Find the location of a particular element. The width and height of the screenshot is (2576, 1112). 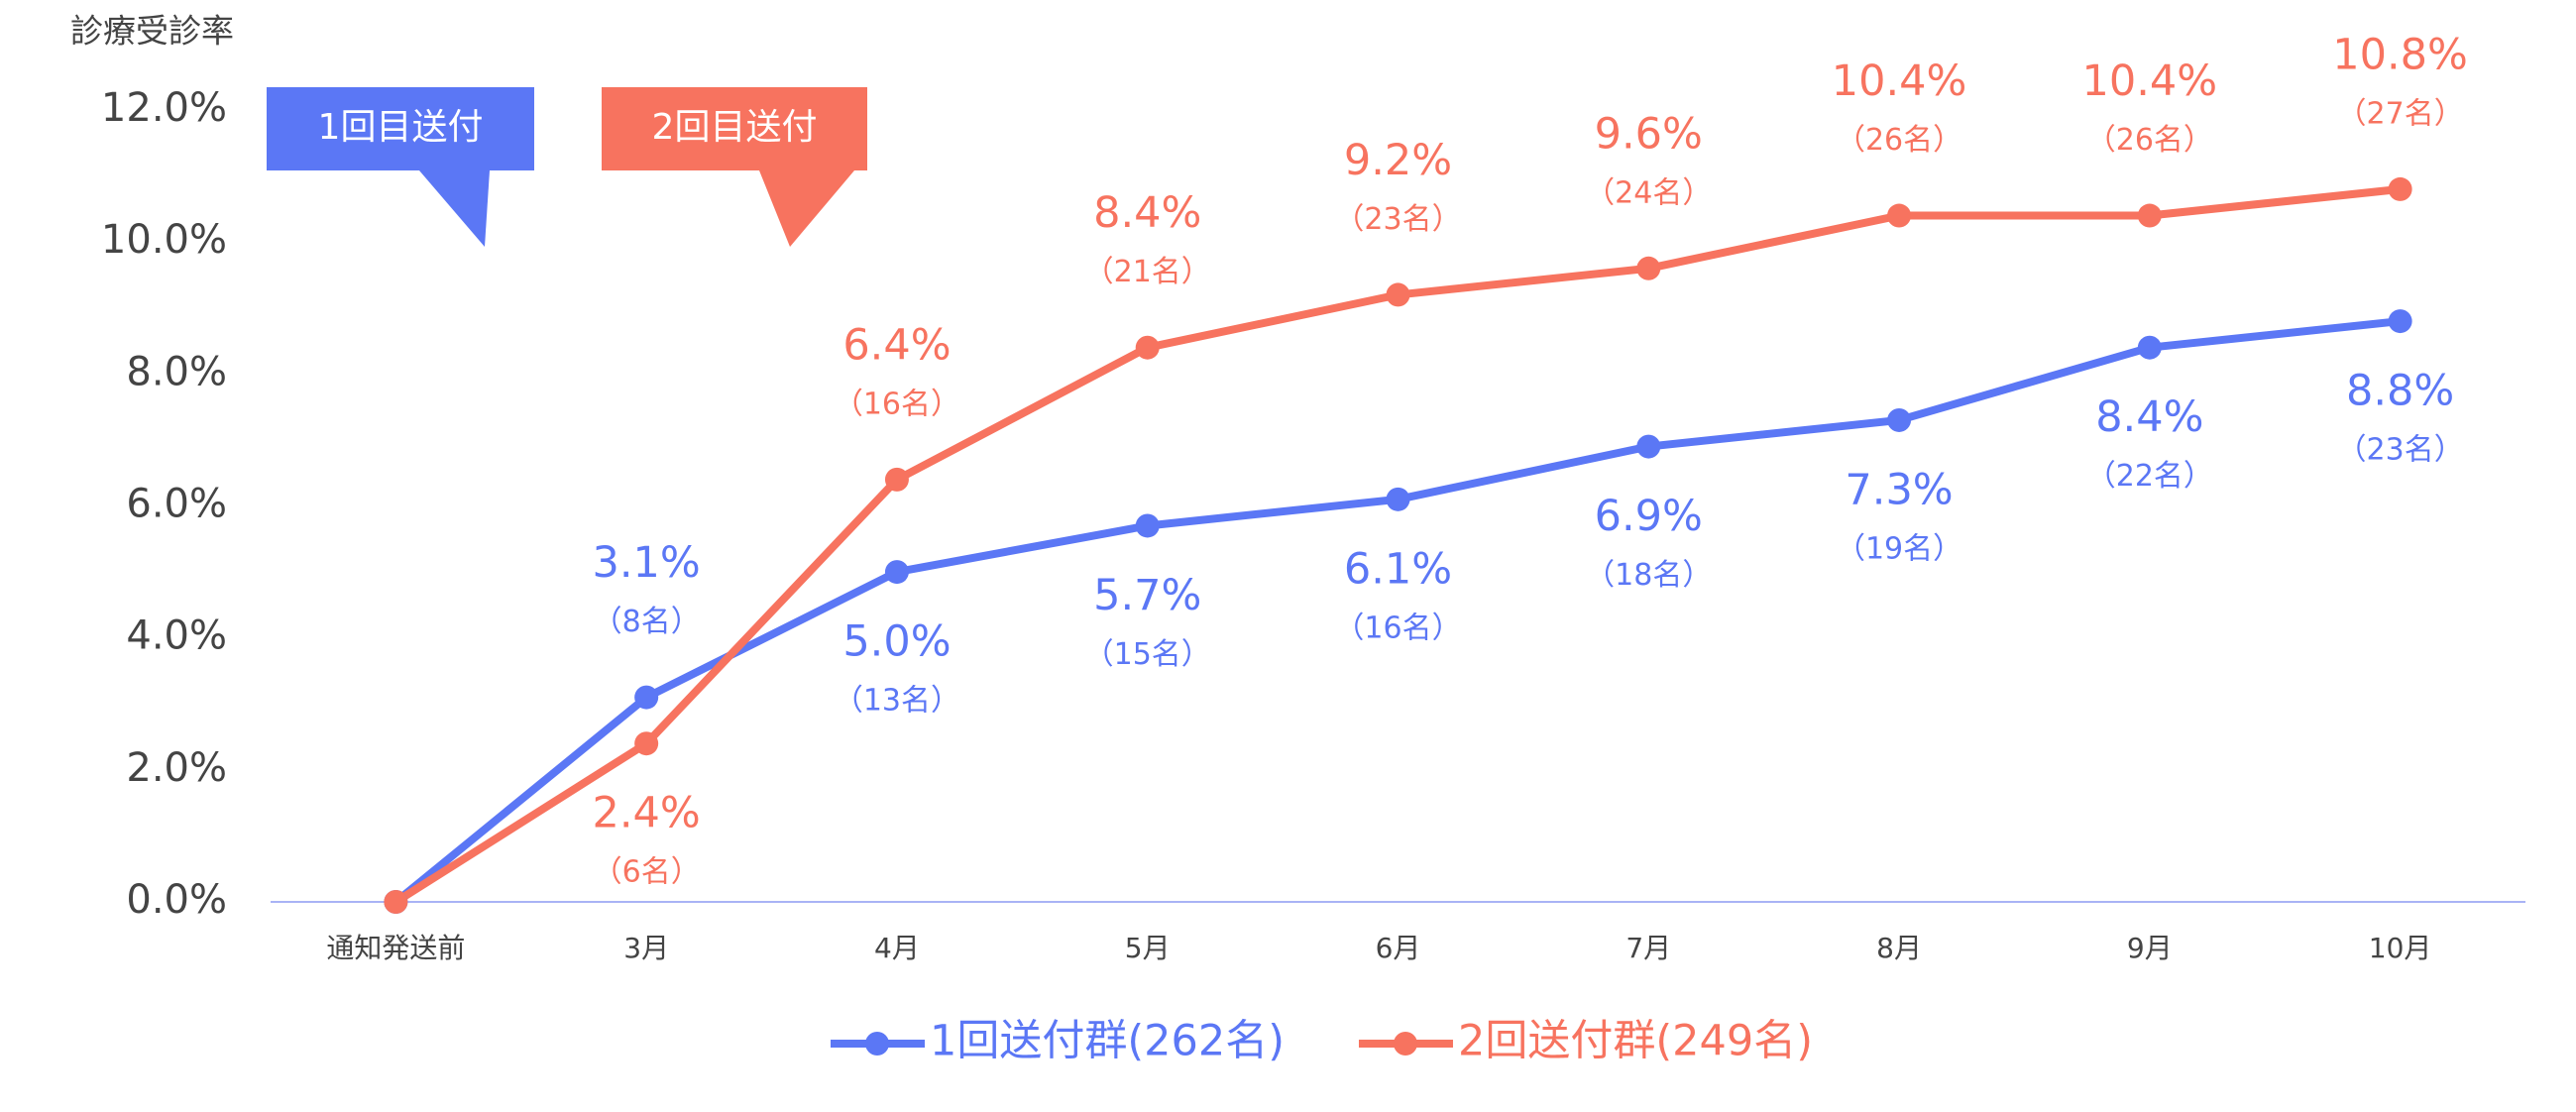

count-label: （8名） is located at coordinates (647, 622).